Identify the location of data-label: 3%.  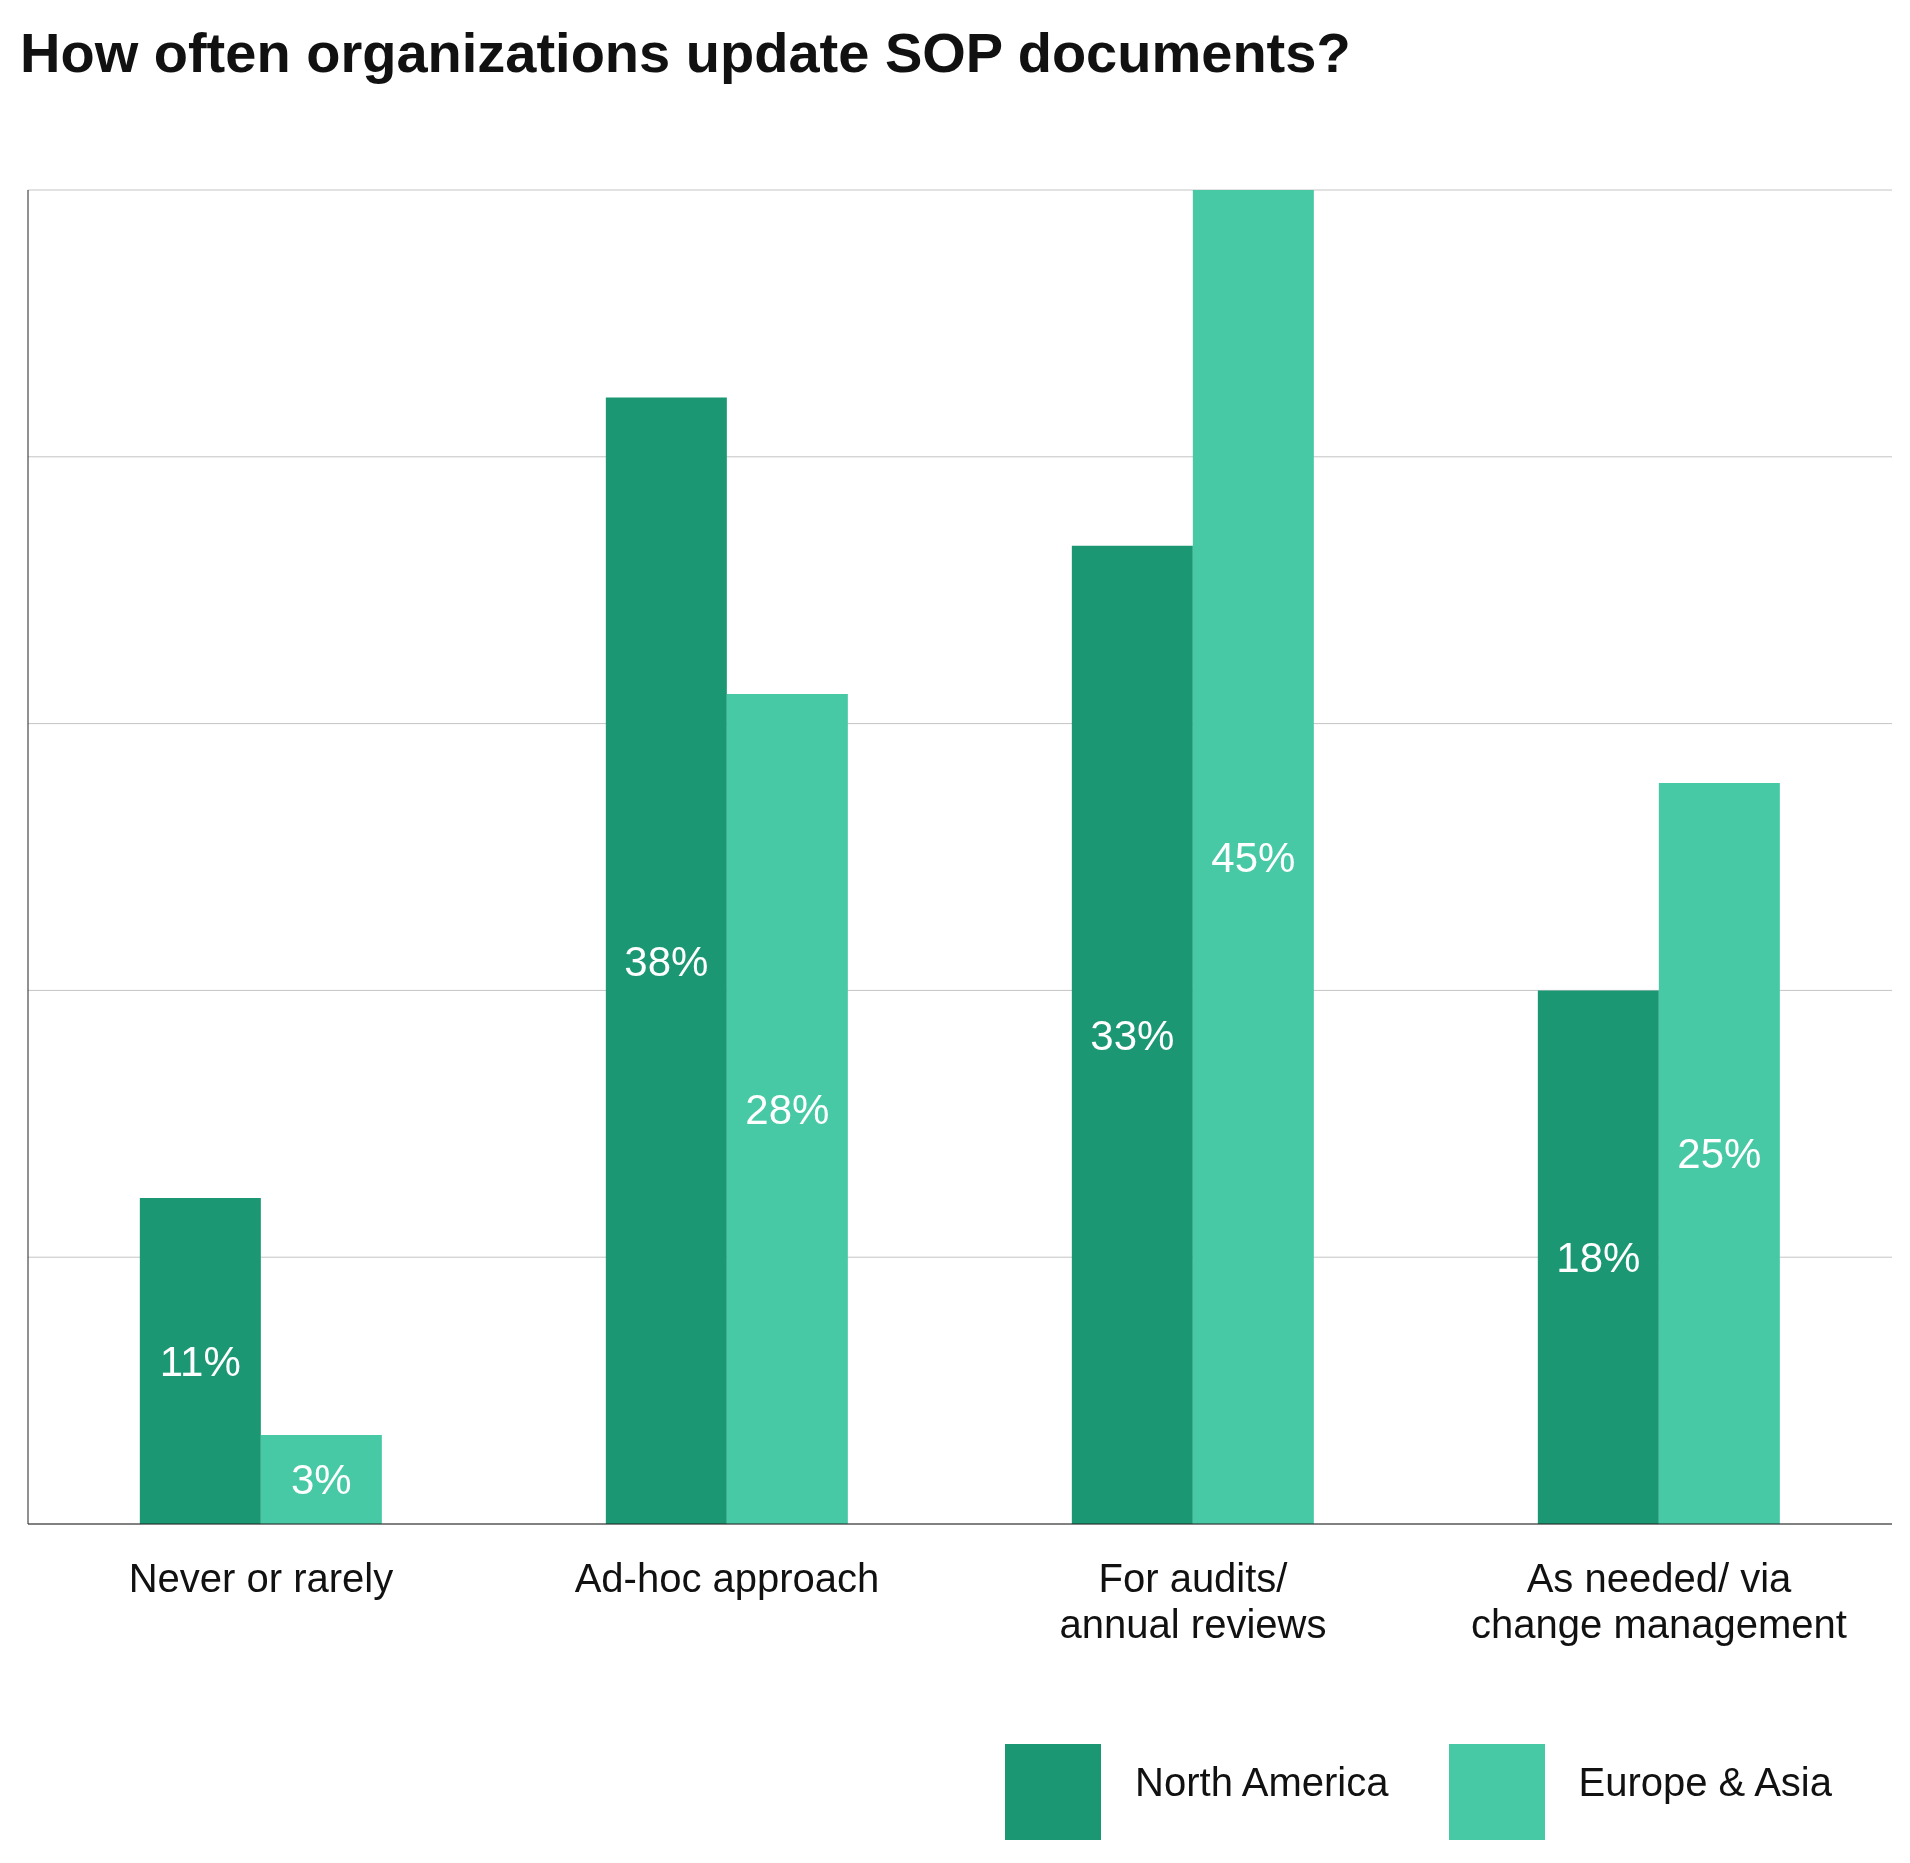
(321, 1480).